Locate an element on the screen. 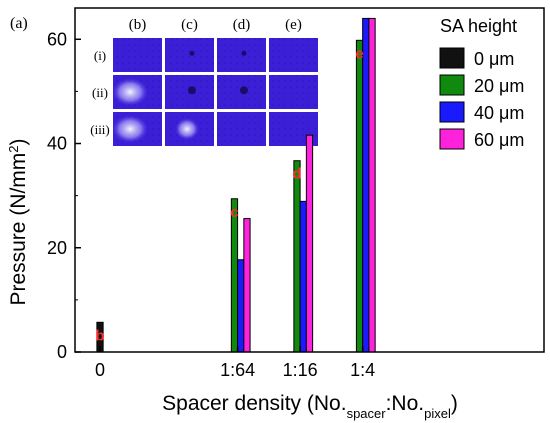 The image size is (550, 423). x-axis-label: Spacer density (No.spacer:No.pixel) is located at coordinates (310, 406).